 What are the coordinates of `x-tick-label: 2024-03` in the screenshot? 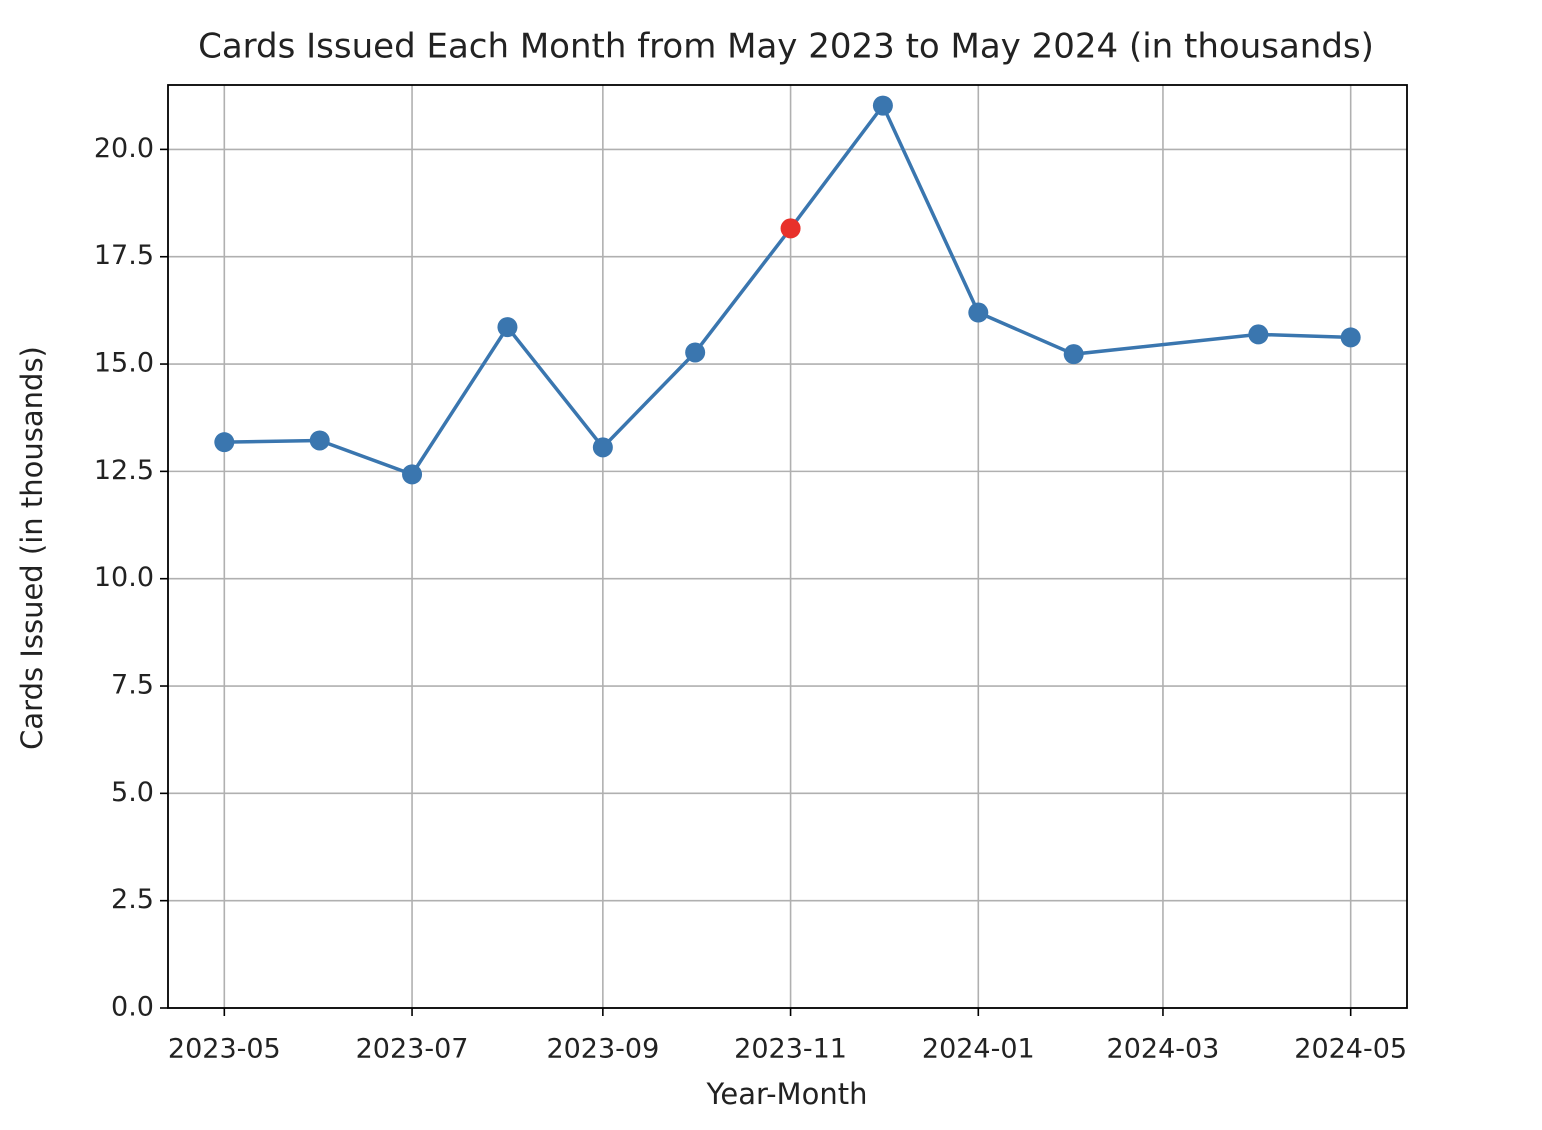 It's located at (1163, 1049).